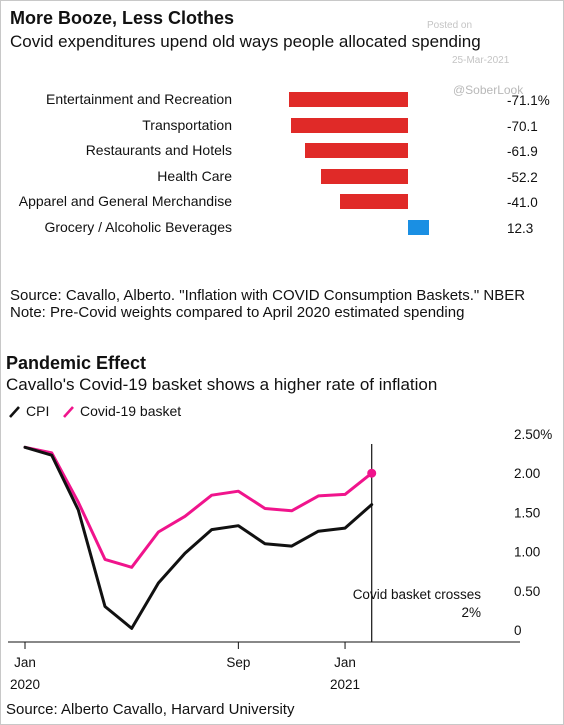 Image resolution: width=564 pixels, height=725 pixels. Describe the element at coordinates (527, 512) in the screenshot. I see `y-tick-label: 1.50` at that location.